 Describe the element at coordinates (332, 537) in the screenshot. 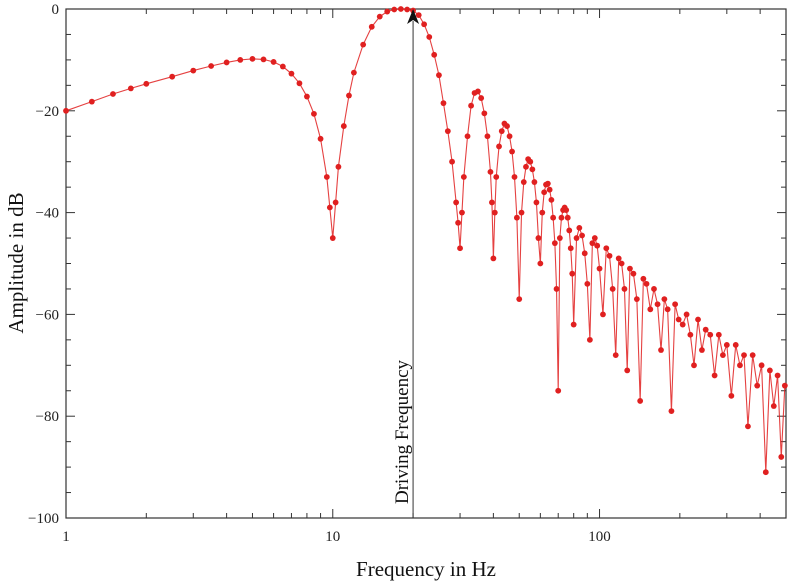

I see `x-tick-label: 10` at that location.